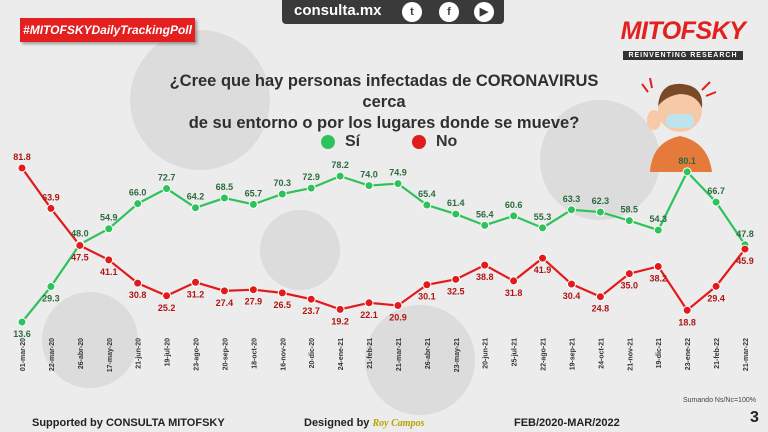 The height and width of the screenshot is (432, 768). What do you see at coordinates (658, 219) in the screenshot?
I see `data-label-si: 54.3` at bounding box center [658, 219].